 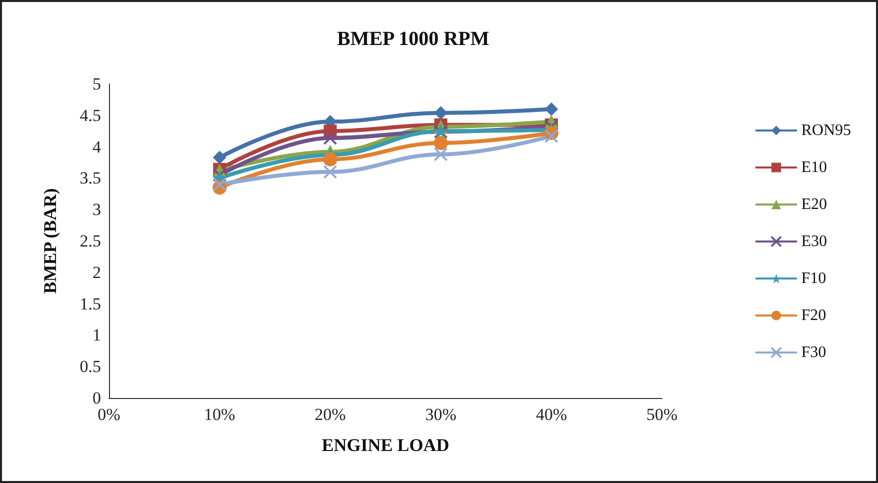 What do you see at coordinates (813, 278) in the screenshot?
I see `legend-label: F10` at bounding box center [813, 278].